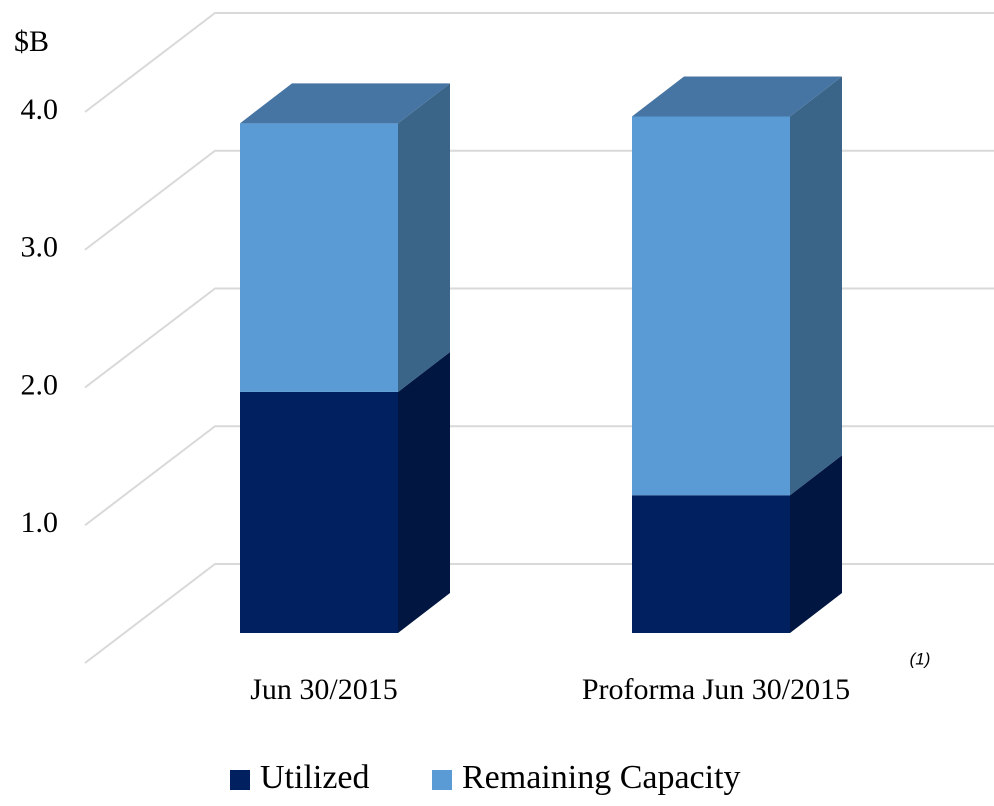 The height and width of the screenshot is (806, 994). I want to click on x-tick-label: Proforma Jun 30/2015, so click(716, 689).